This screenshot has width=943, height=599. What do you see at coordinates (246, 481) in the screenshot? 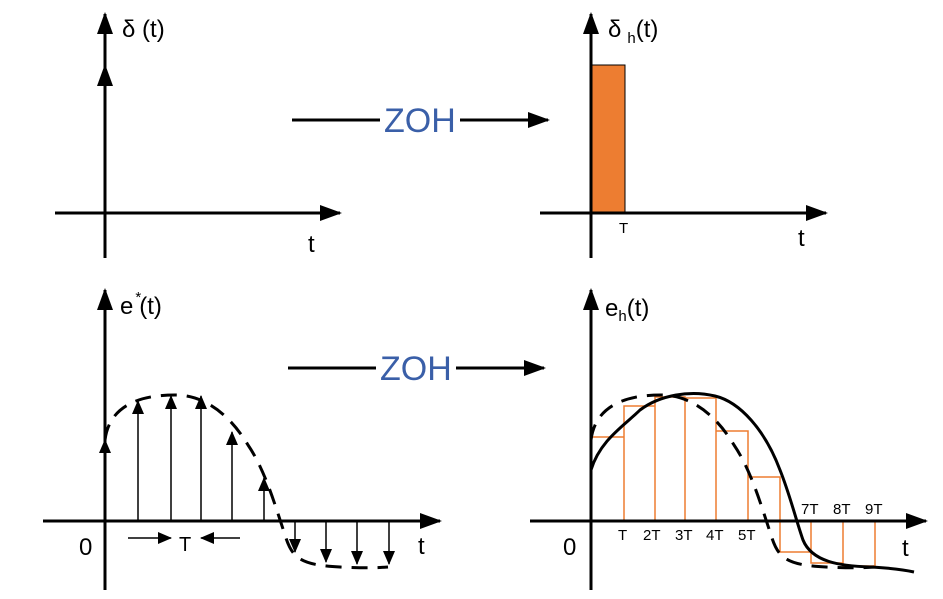
I see `signal-curve` at bounding box center [246, 481].